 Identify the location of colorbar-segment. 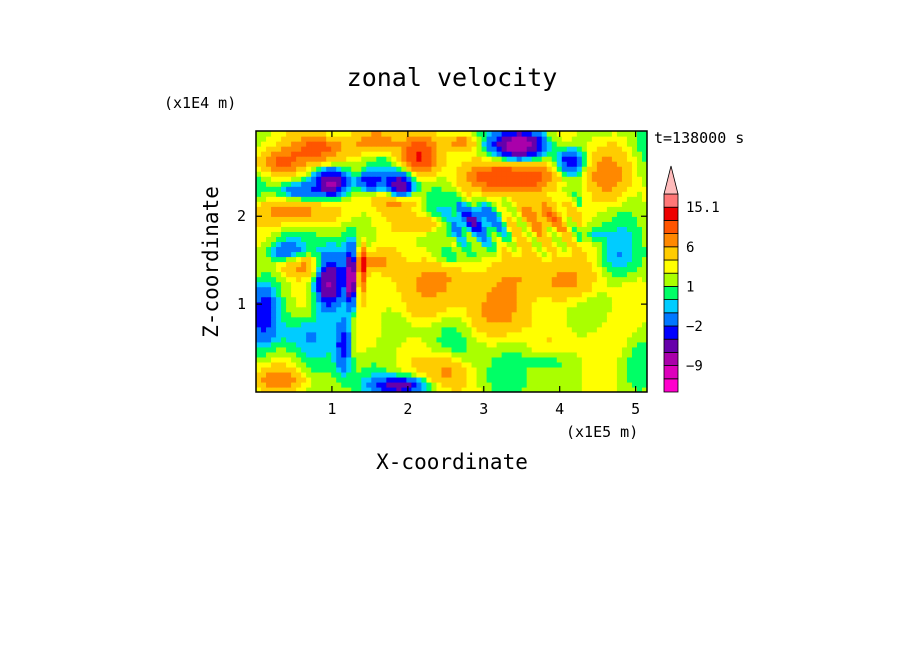
(671, 372).